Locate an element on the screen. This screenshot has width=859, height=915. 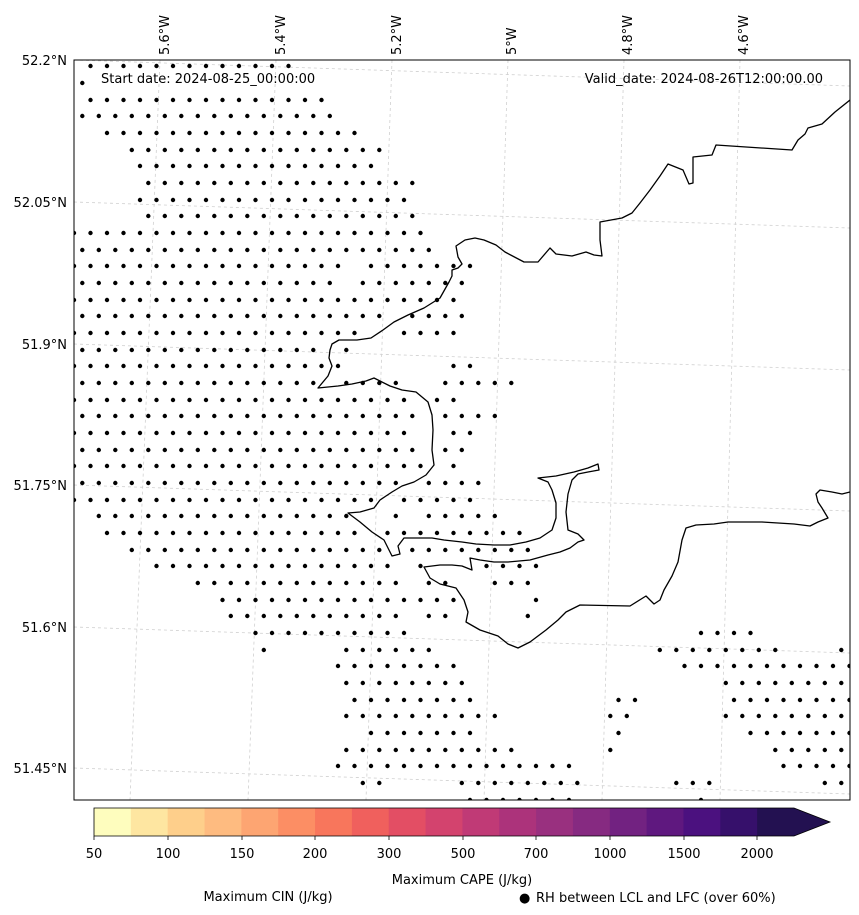
lon-label: 4.6°W is located at coordinates (744, 35).